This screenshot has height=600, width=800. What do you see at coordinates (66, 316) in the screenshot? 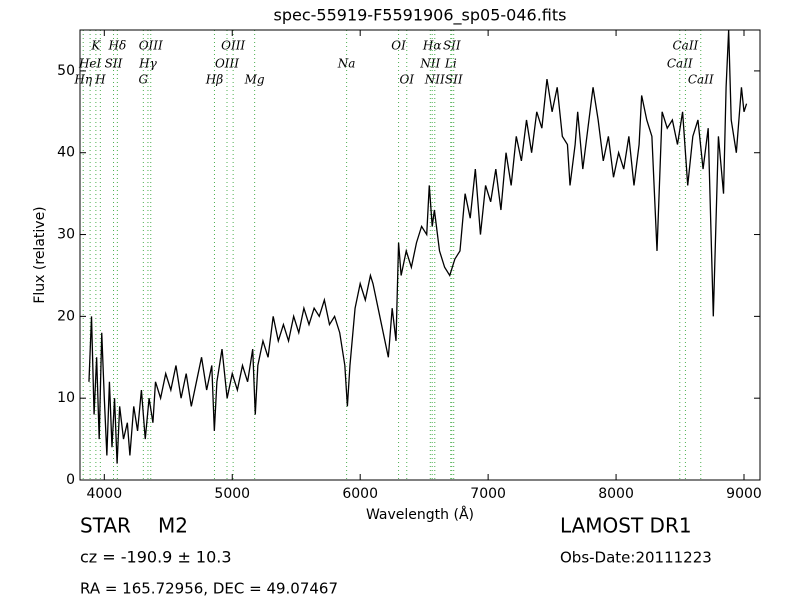
I see `y-tick-label: 20` at bounding box center [66, 316].